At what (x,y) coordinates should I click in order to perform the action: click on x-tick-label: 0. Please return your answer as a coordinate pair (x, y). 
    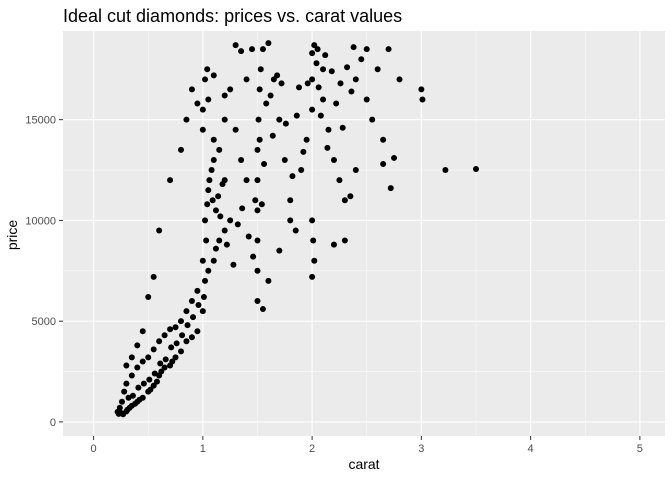
    Looking at the image, I should click on (94, 449).